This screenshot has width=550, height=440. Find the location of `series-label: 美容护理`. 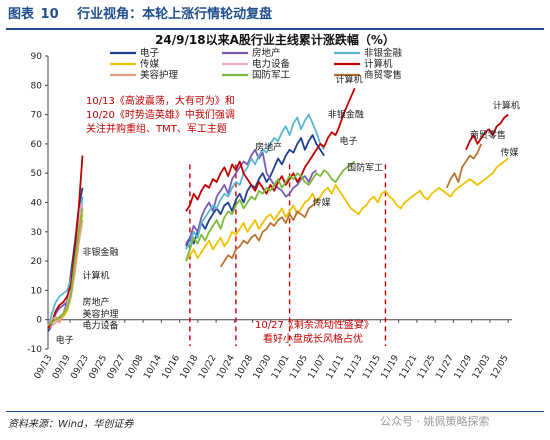

series-label: 美容护理 is located at coordinates (101, 314).